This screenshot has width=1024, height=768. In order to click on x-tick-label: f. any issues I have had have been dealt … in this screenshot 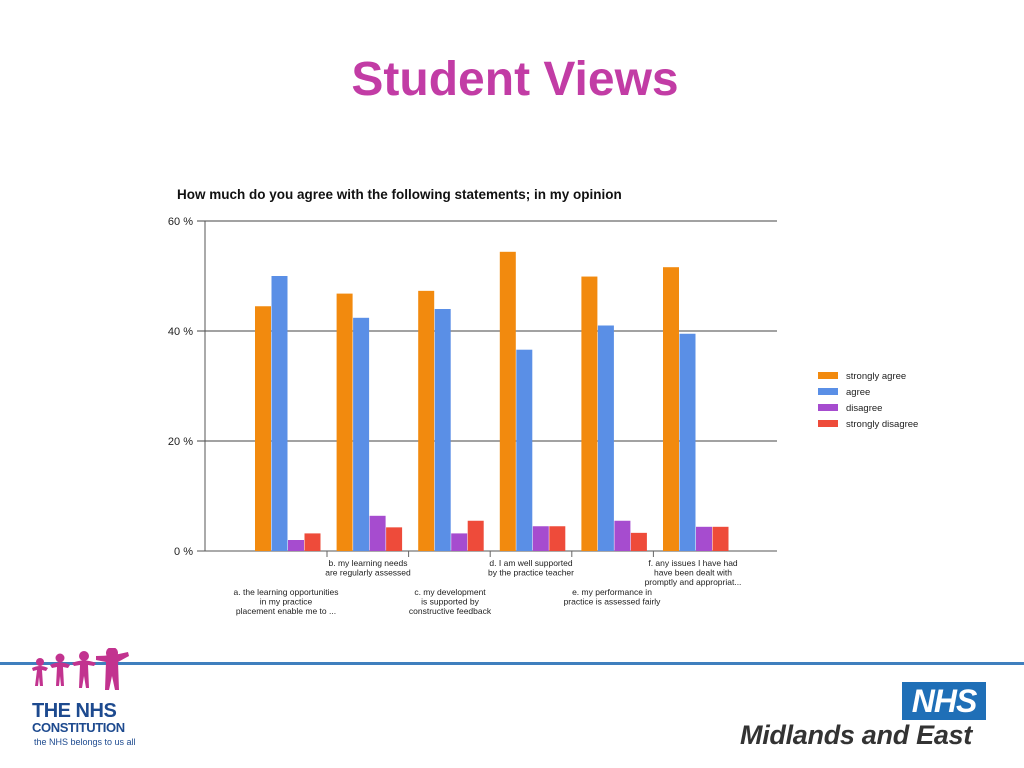, I will do `click(693, 572)`.